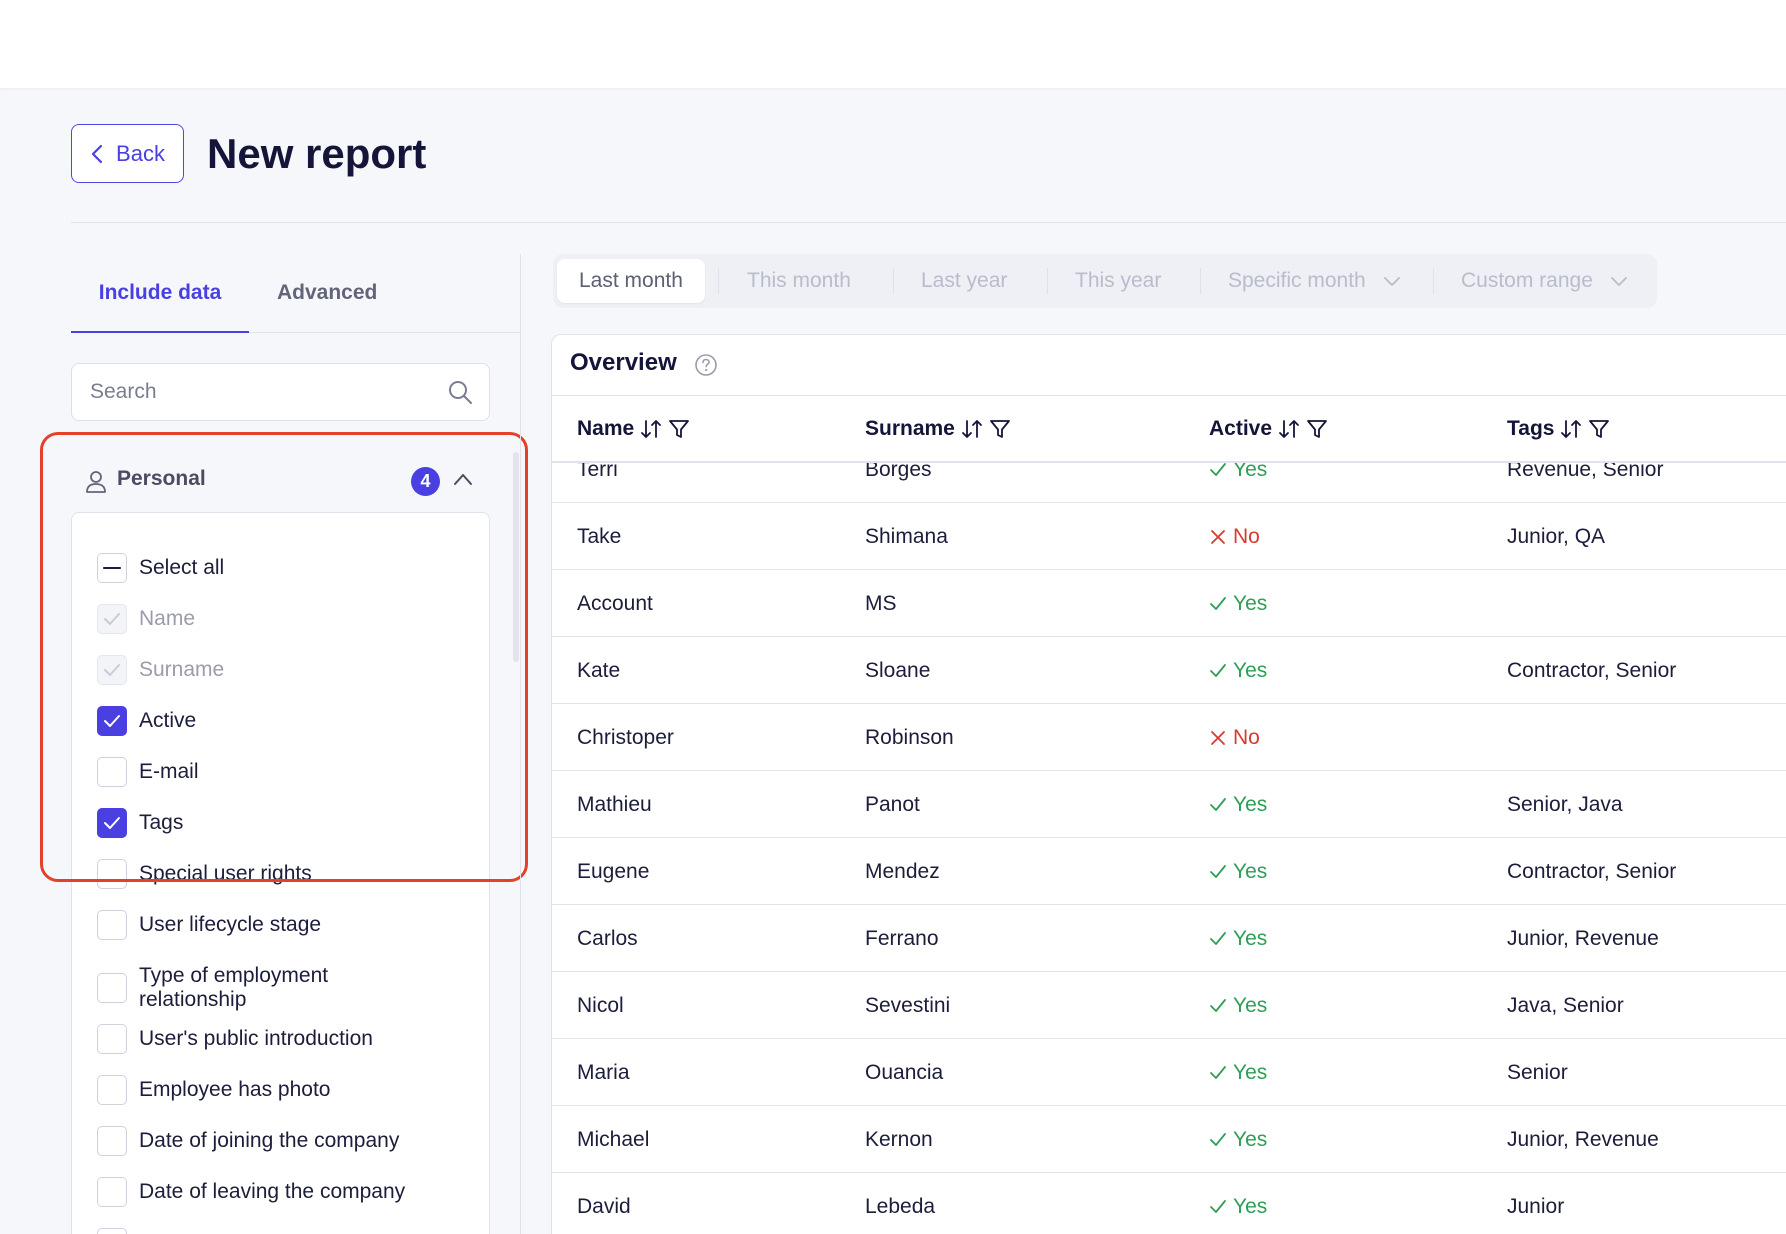  What do you see at coordinates (146, 721) in the screenshot?
I see `option-active: Active` at bounding box center [146, 721].